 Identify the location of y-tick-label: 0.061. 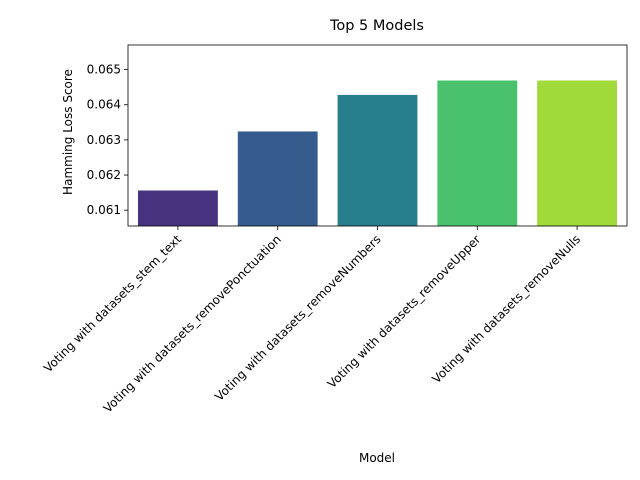
(104, 210).